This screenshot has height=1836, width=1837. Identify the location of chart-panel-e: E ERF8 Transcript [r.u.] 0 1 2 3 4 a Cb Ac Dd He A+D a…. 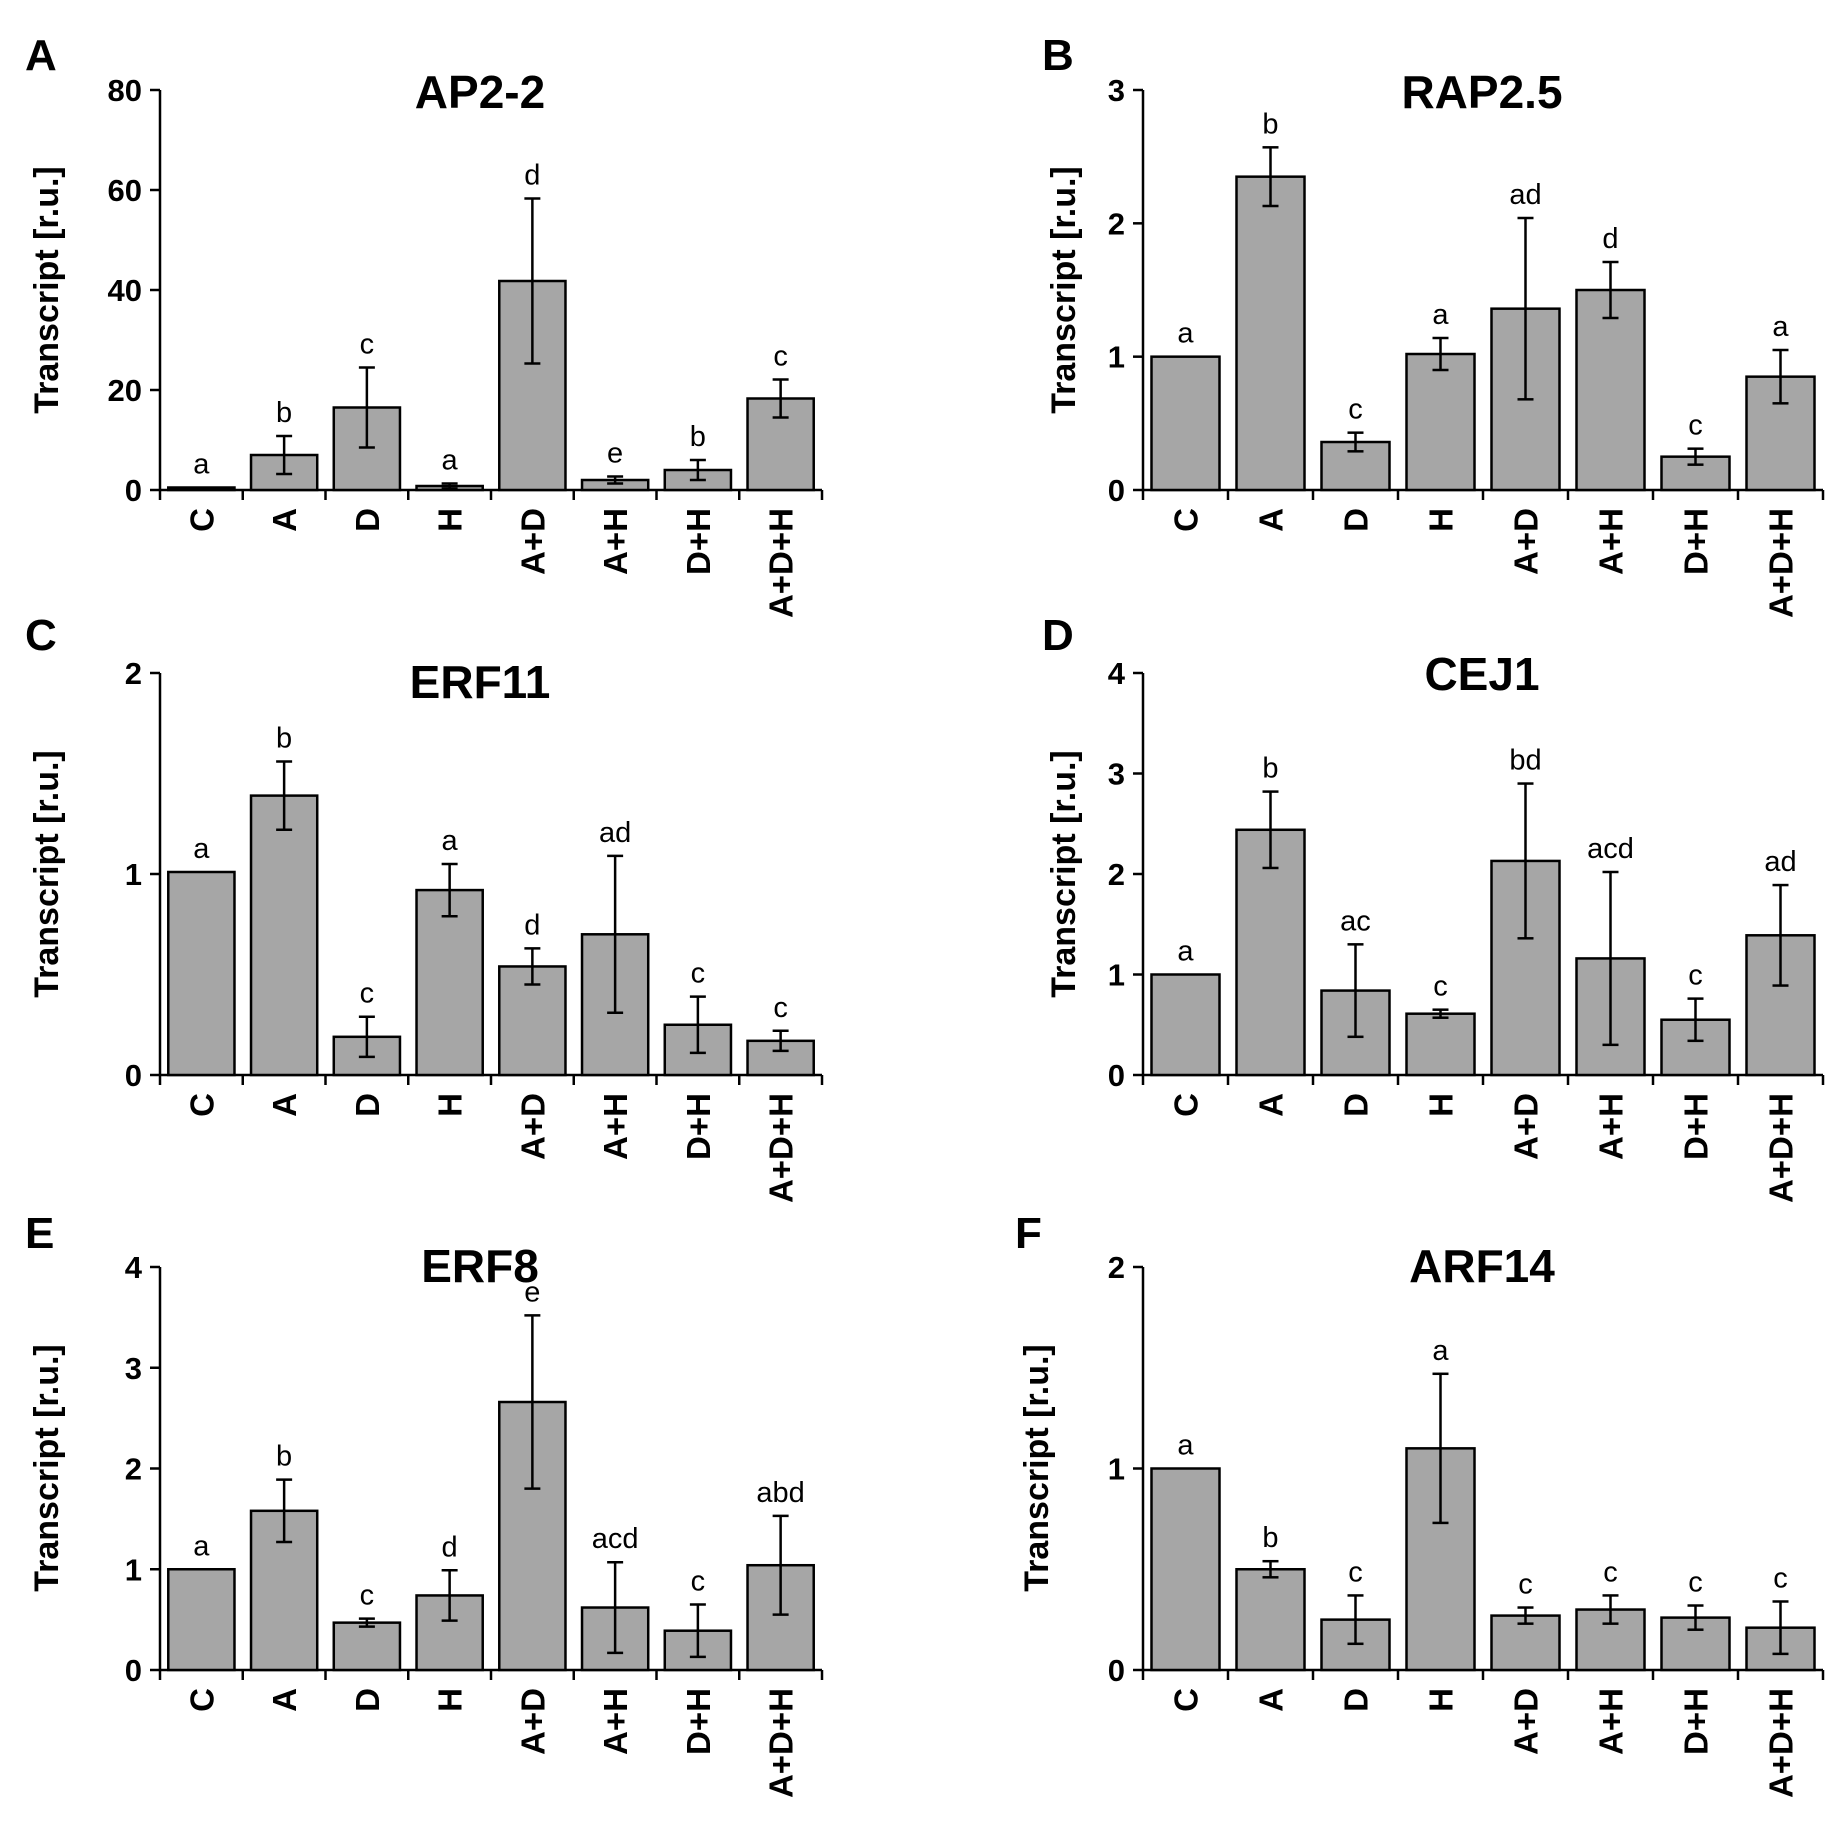
(424, 1503).